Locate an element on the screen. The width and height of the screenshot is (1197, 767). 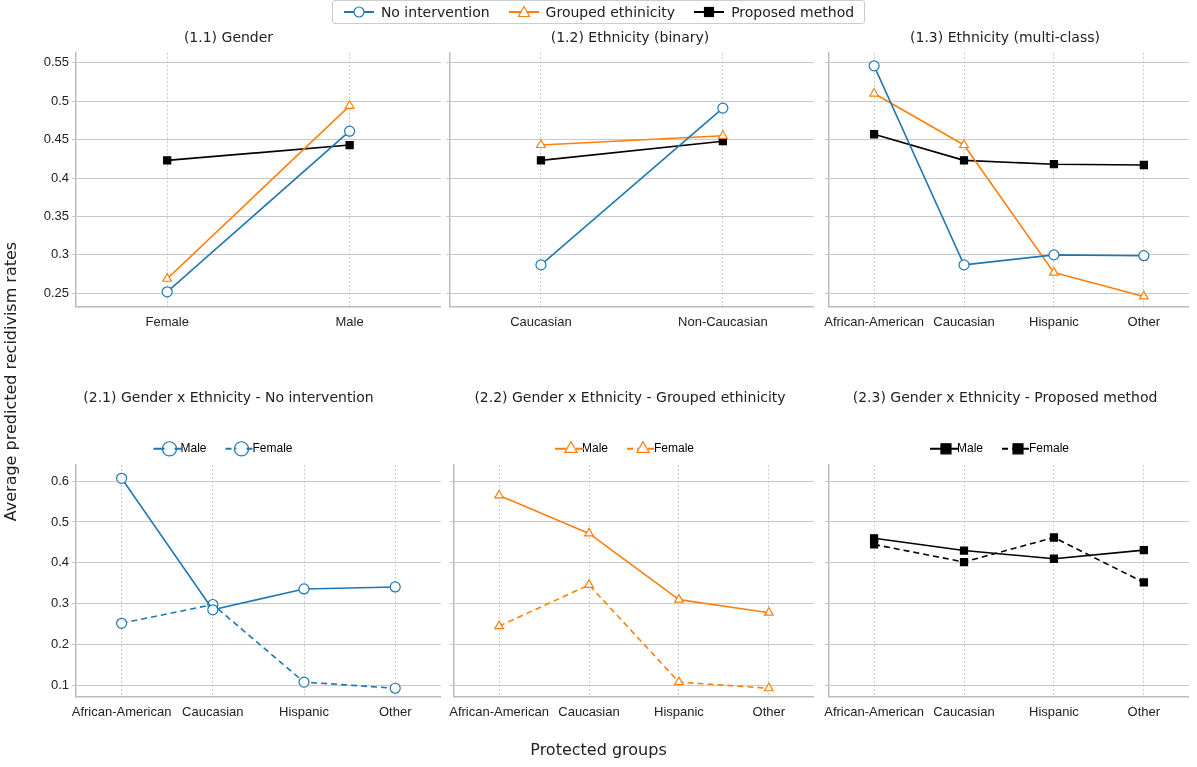
chart-title: (2.1) Gender x Ethnicity - No intervention is located at coordinates (228, 397).